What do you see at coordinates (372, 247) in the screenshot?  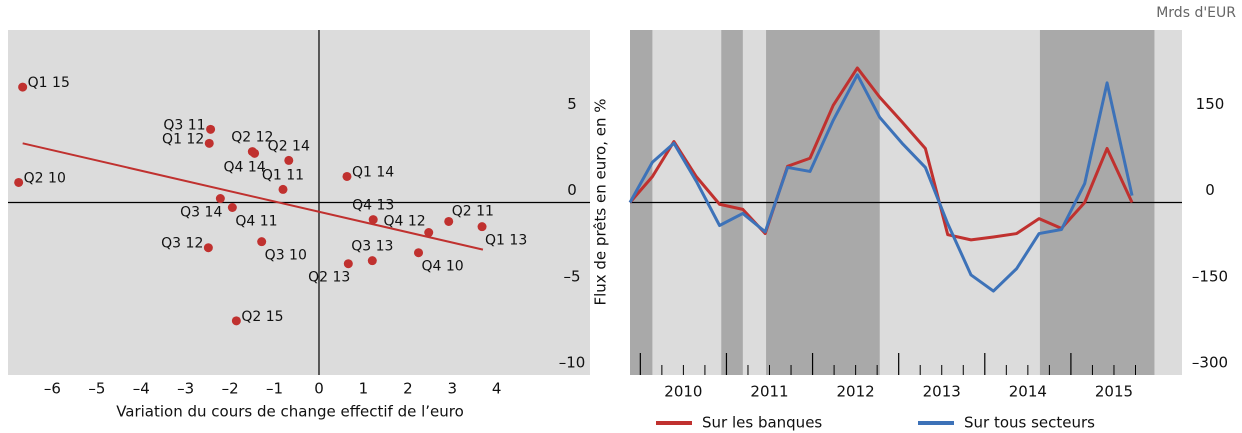 I see `point-label: Q3 13` at bounding box center [372, 247].